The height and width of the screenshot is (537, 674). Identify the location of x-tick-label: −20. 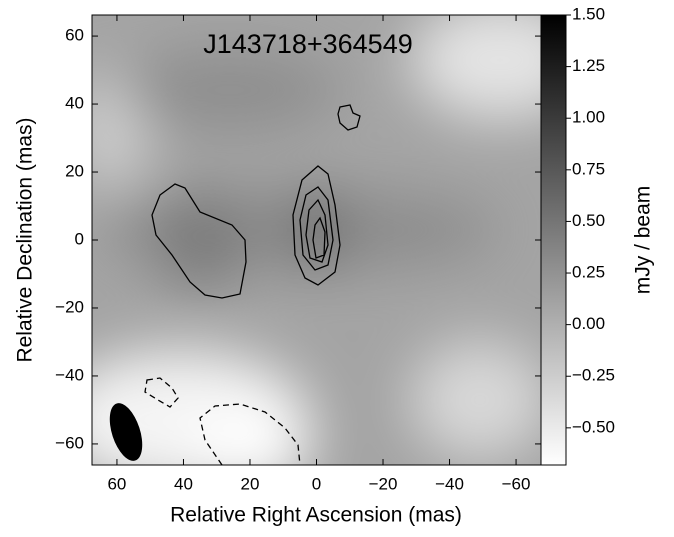
(383, 483).